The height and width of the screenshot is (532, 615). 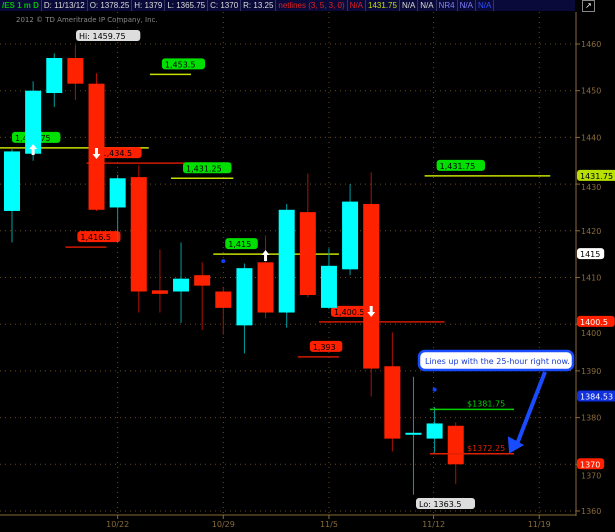 I want to click on y-tick-label: 1390, so click(x=591, y=371).